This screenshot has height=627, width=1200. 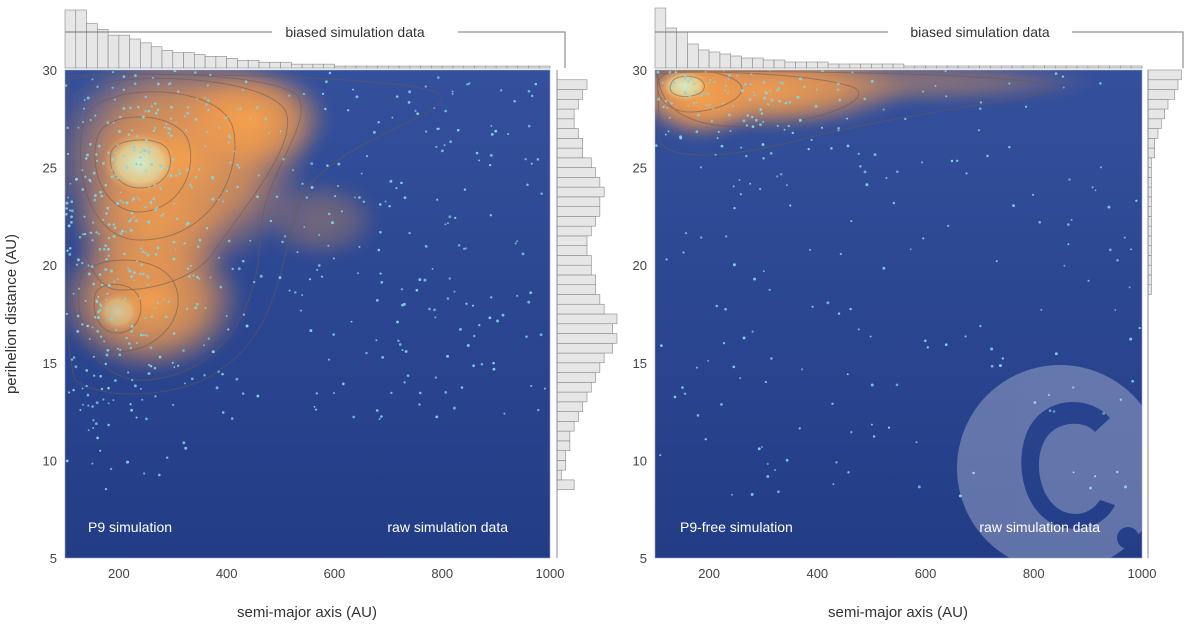 I want to click on histogram-bracket, so click(x=919, y=49).